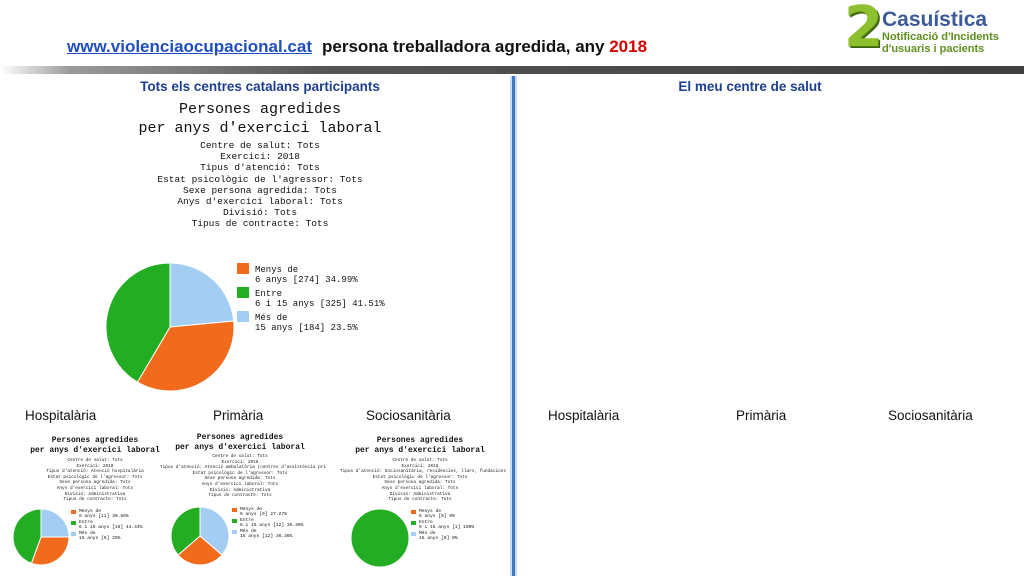 The width and height of the screenshot is (1024, 576). I want to click on logo-subtitle-line2: d'usuaris i pacients, so click(933, 49).